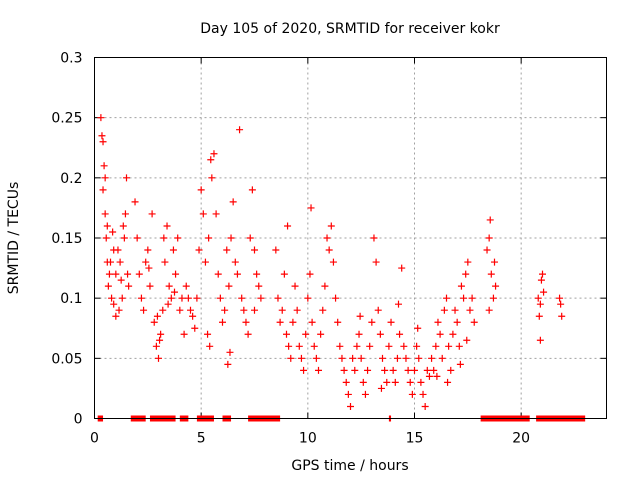 This screenshot has height=480, width=640. What do you see at coordinates (94, 439) in the screenshot?
I see `x-tick-label: 0` at bounding box center [94, 439].